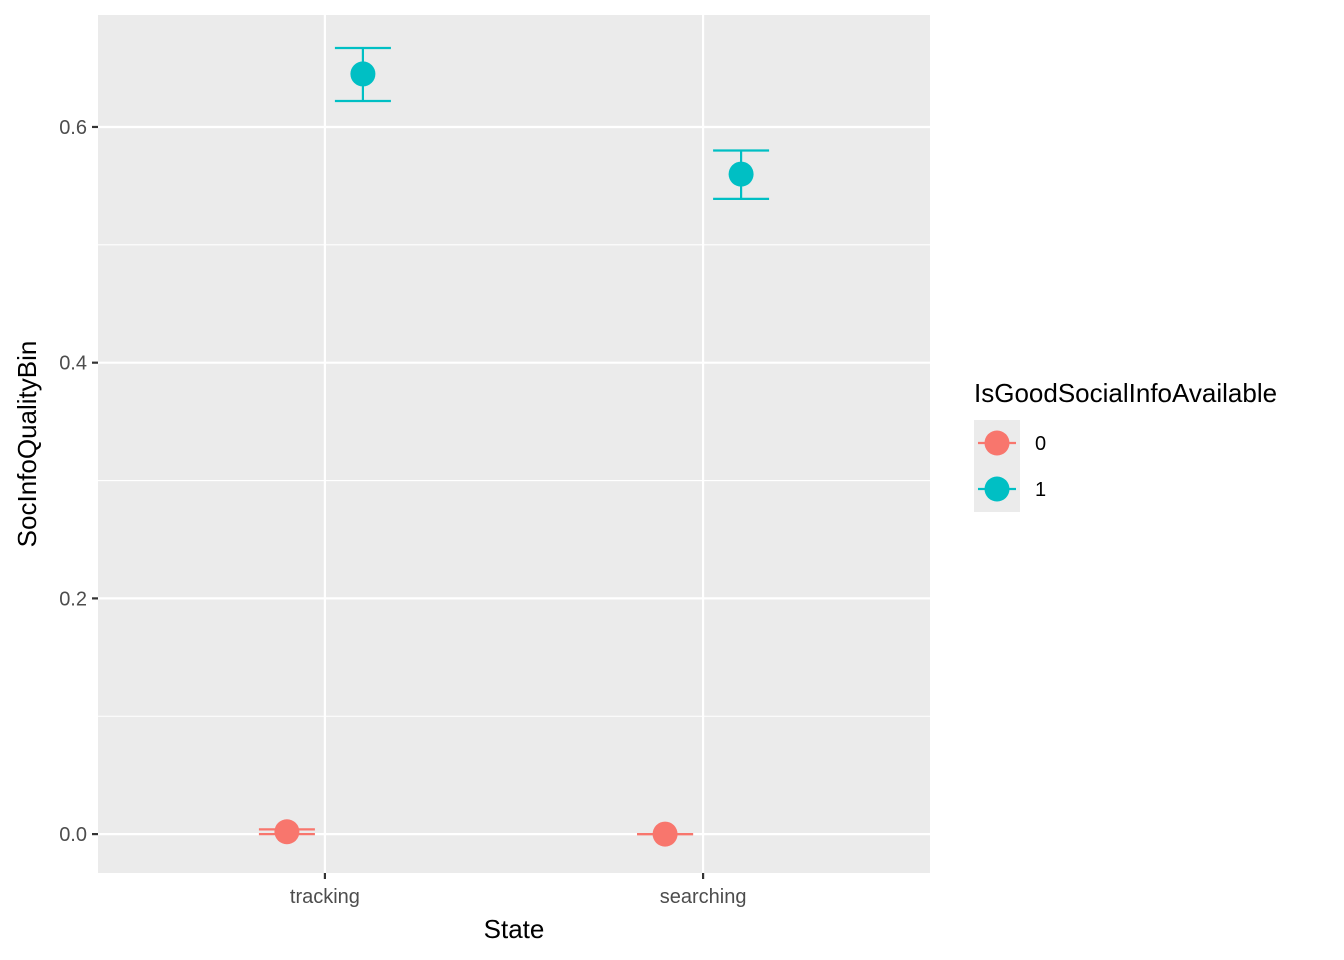 Image resolution: width=1344 pixels, height=960 pixels. I want to click on x-tick-label: tracking, so click(325, 897).